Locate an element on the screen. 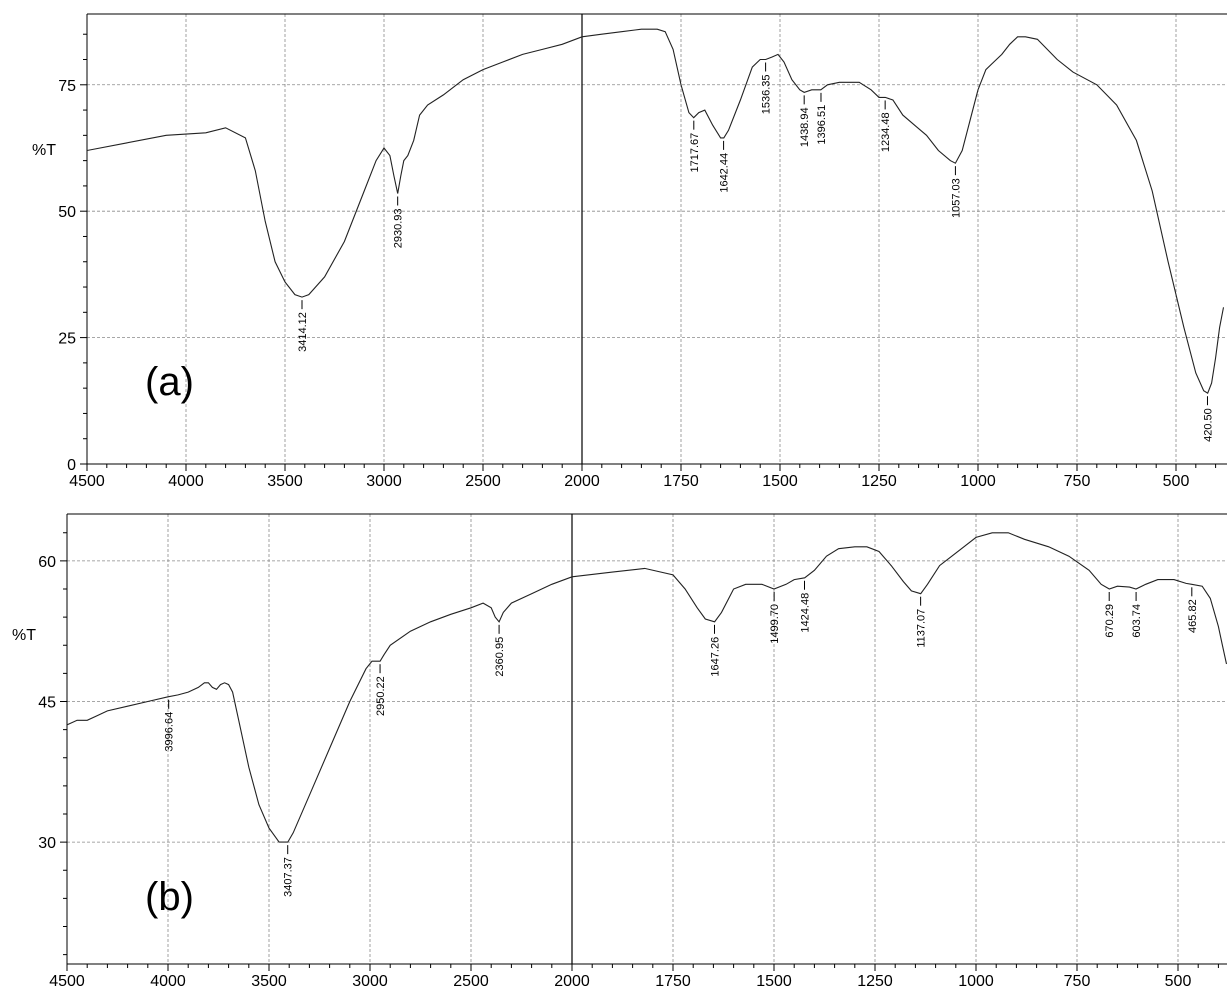  peak-annotation: 3414.12 is located at coordinates (303, 326).